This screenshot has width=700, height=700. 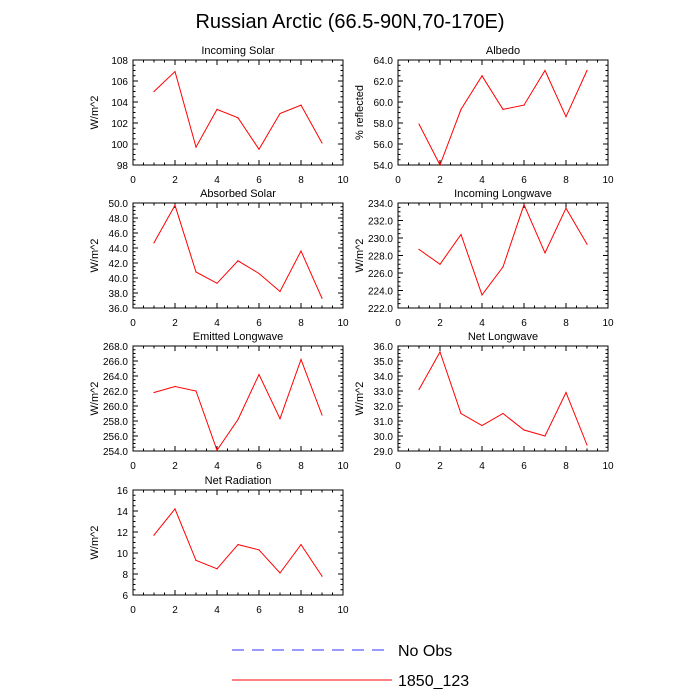 I want to click on y-tick-label: 50.0, so click(x=119, y=204).